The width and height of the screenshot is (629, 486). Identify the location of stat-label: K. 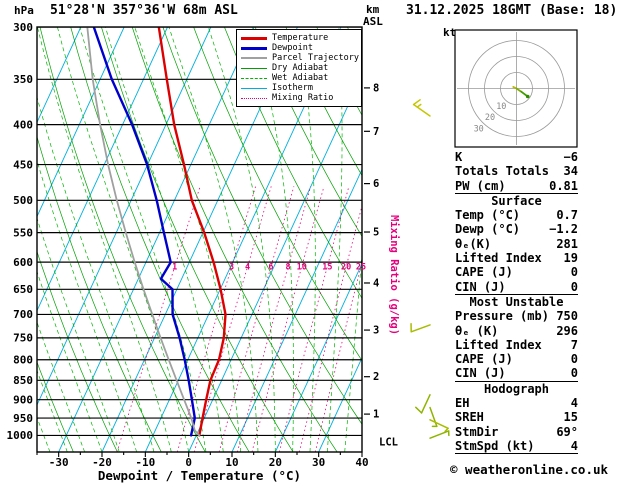
(459, 157).